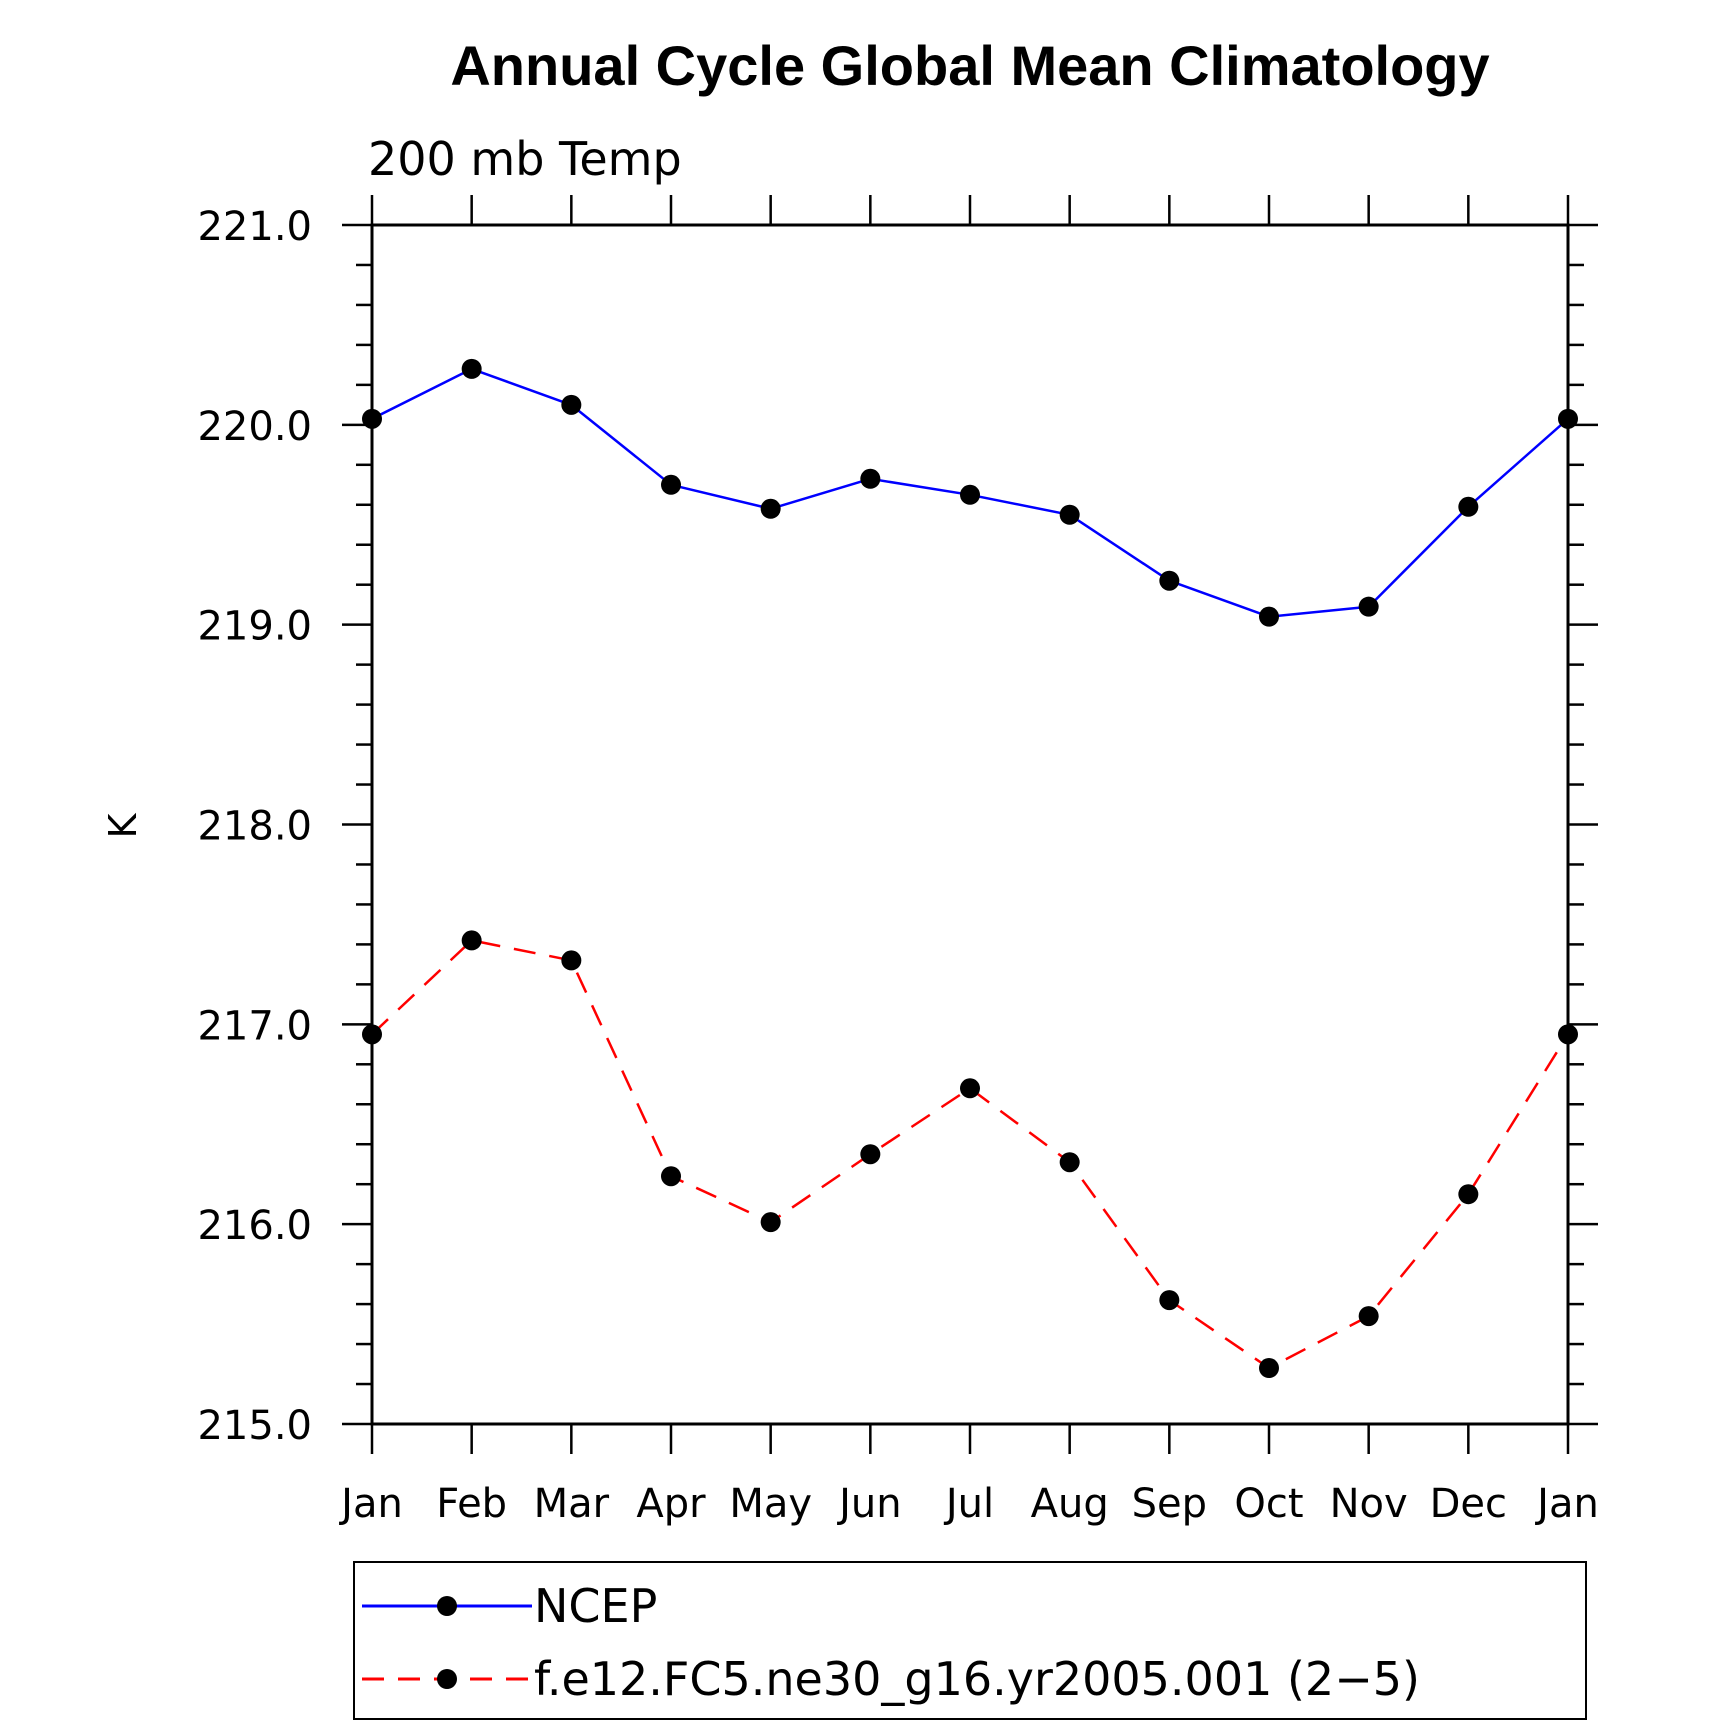  I want to click on x-tick-label: Nov, so click(1369, 1504).